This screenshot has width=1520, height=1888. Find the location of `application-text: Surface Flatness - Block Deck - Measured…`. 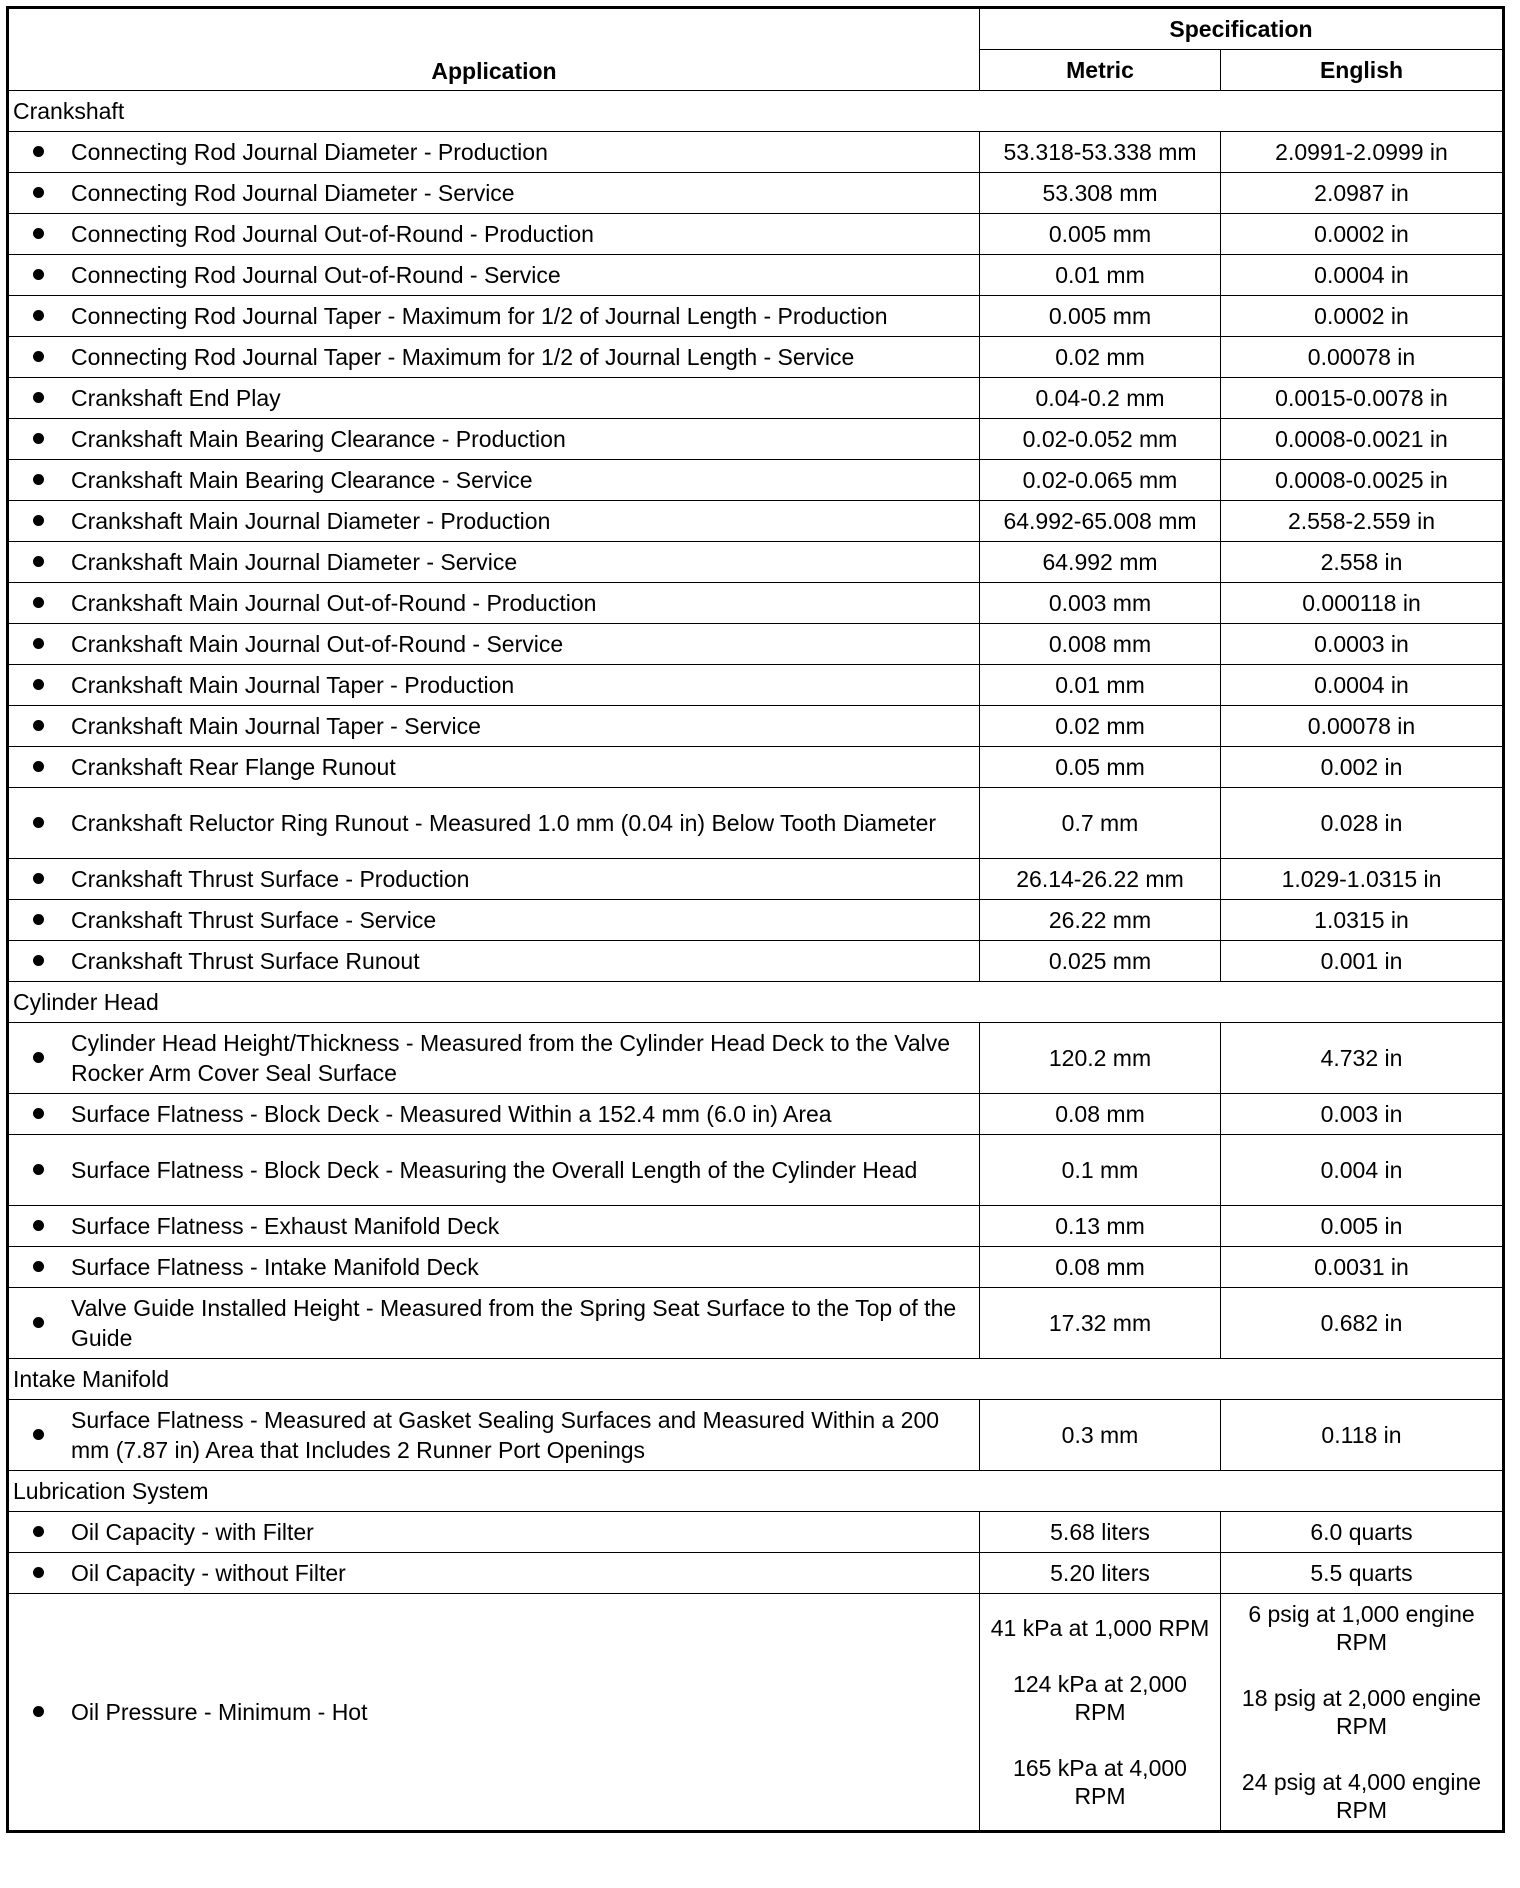

application-text: Surface Flatness - Block Deck - Measured… is located at coordinates (451, 1114).